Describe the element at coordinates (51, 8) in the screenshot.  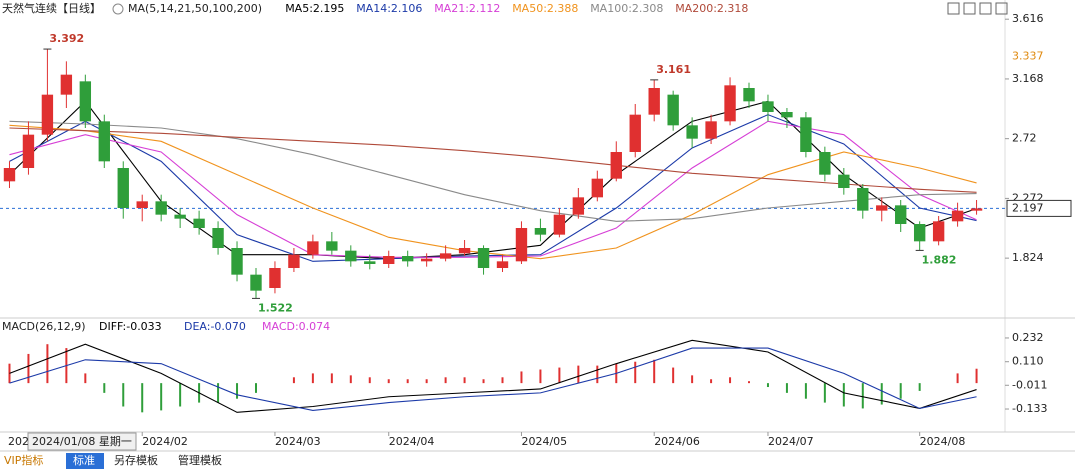
I see `chart-title: 天然气连续【日线】` at that location.